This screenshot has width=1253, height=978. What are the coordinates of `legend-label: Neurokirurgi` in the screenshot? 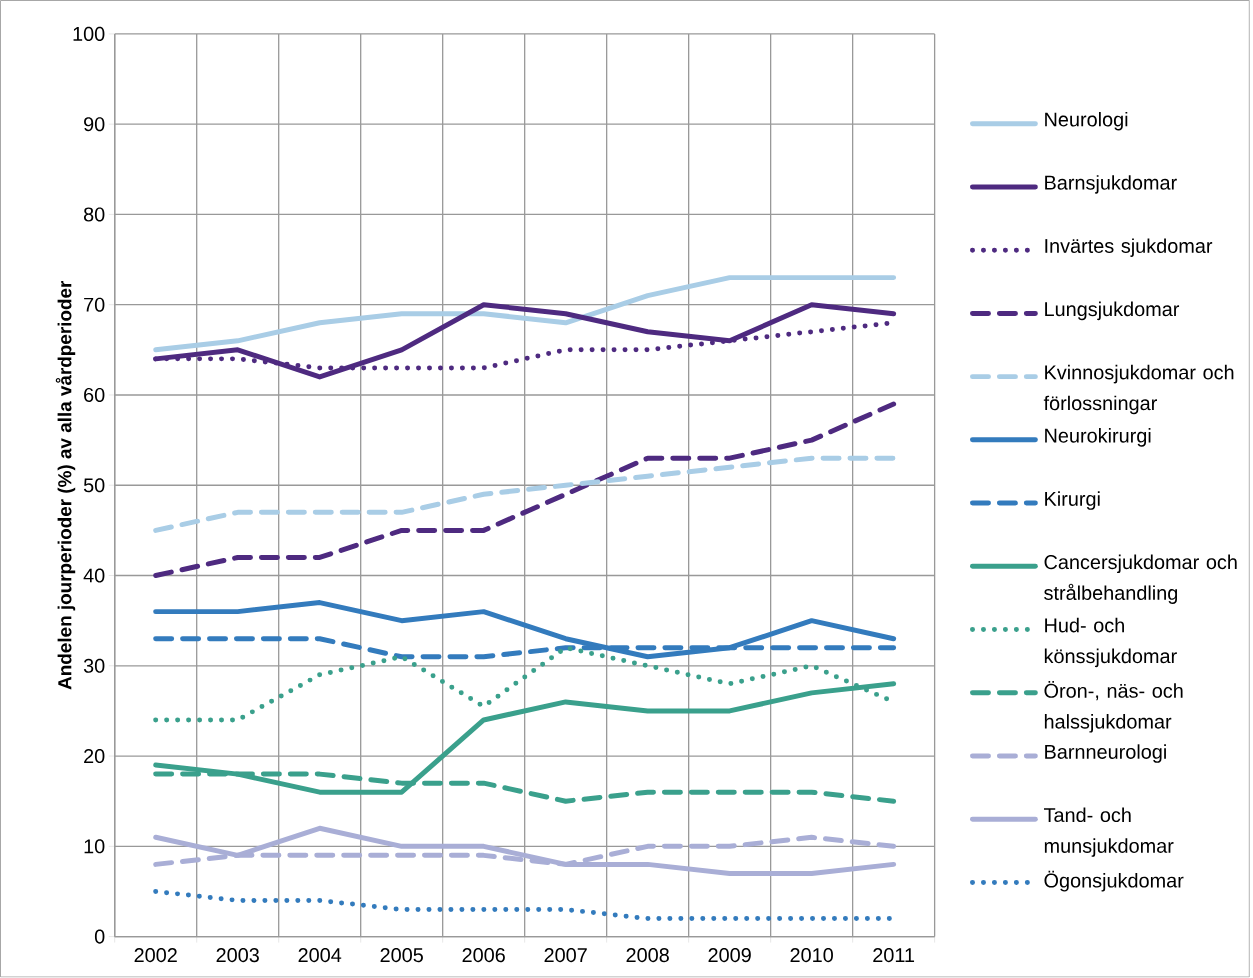 It's located at (1098, 437).